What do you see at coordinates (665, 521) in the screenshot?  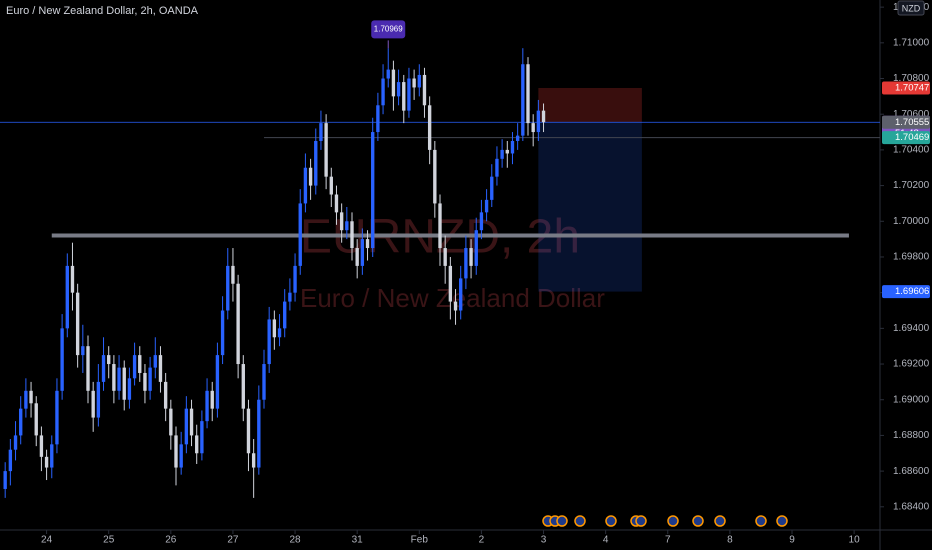 I see `event-icons` at bounding box center [665, 521].